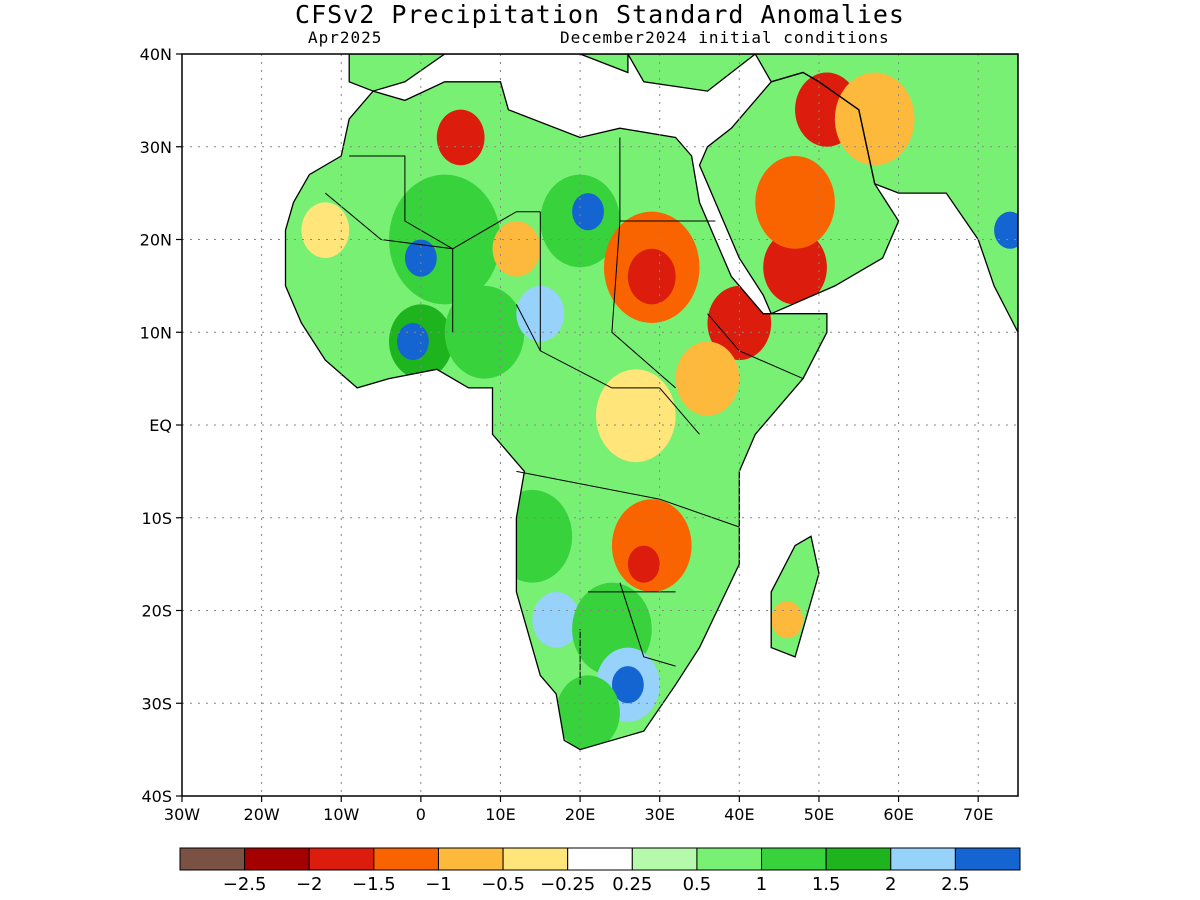 The width and height of the screenshot is (1200, 900). I want to click on colorbar-label: −0.25, so click(567, 884).